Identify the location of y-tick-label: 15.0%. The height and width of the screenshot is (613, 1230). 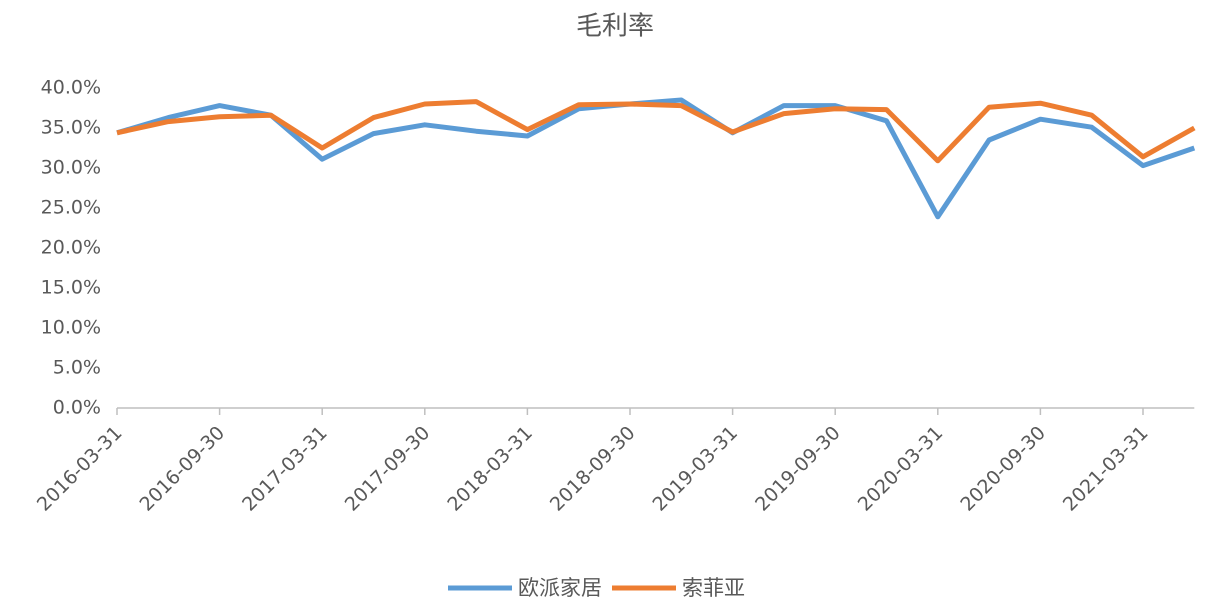
(71, 288).